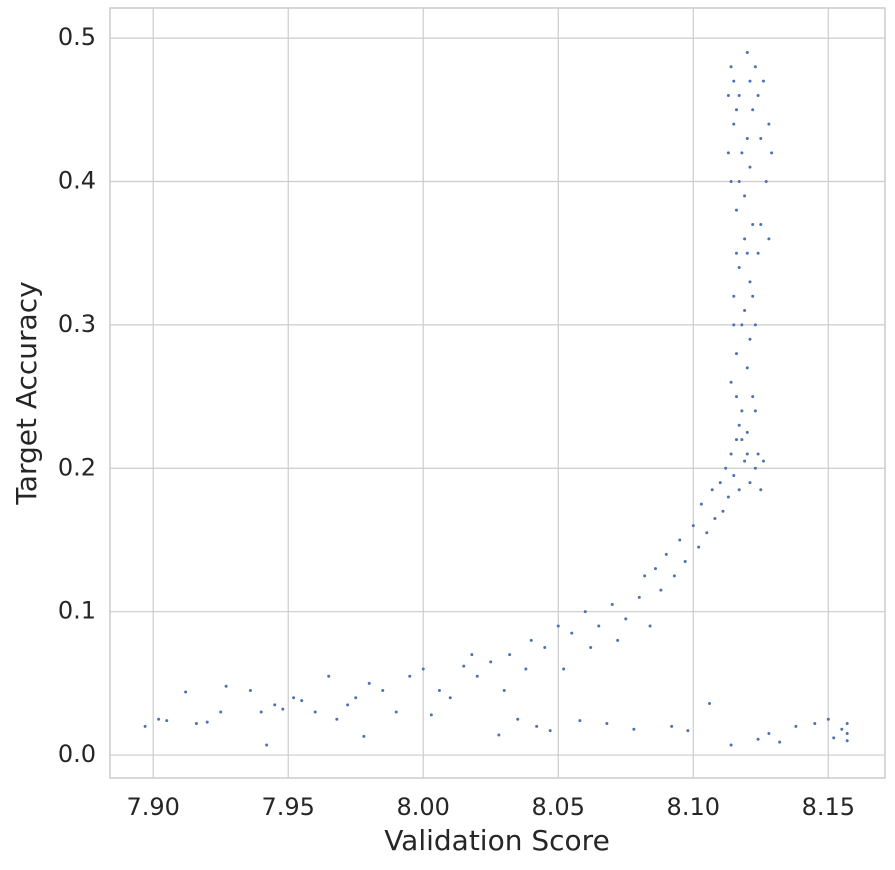 The width and height of the screenshot is (895, 870). Describe the element at coordinates (77, 467) in the screenshot. I see `y-tick-label: 0.2` at that location.